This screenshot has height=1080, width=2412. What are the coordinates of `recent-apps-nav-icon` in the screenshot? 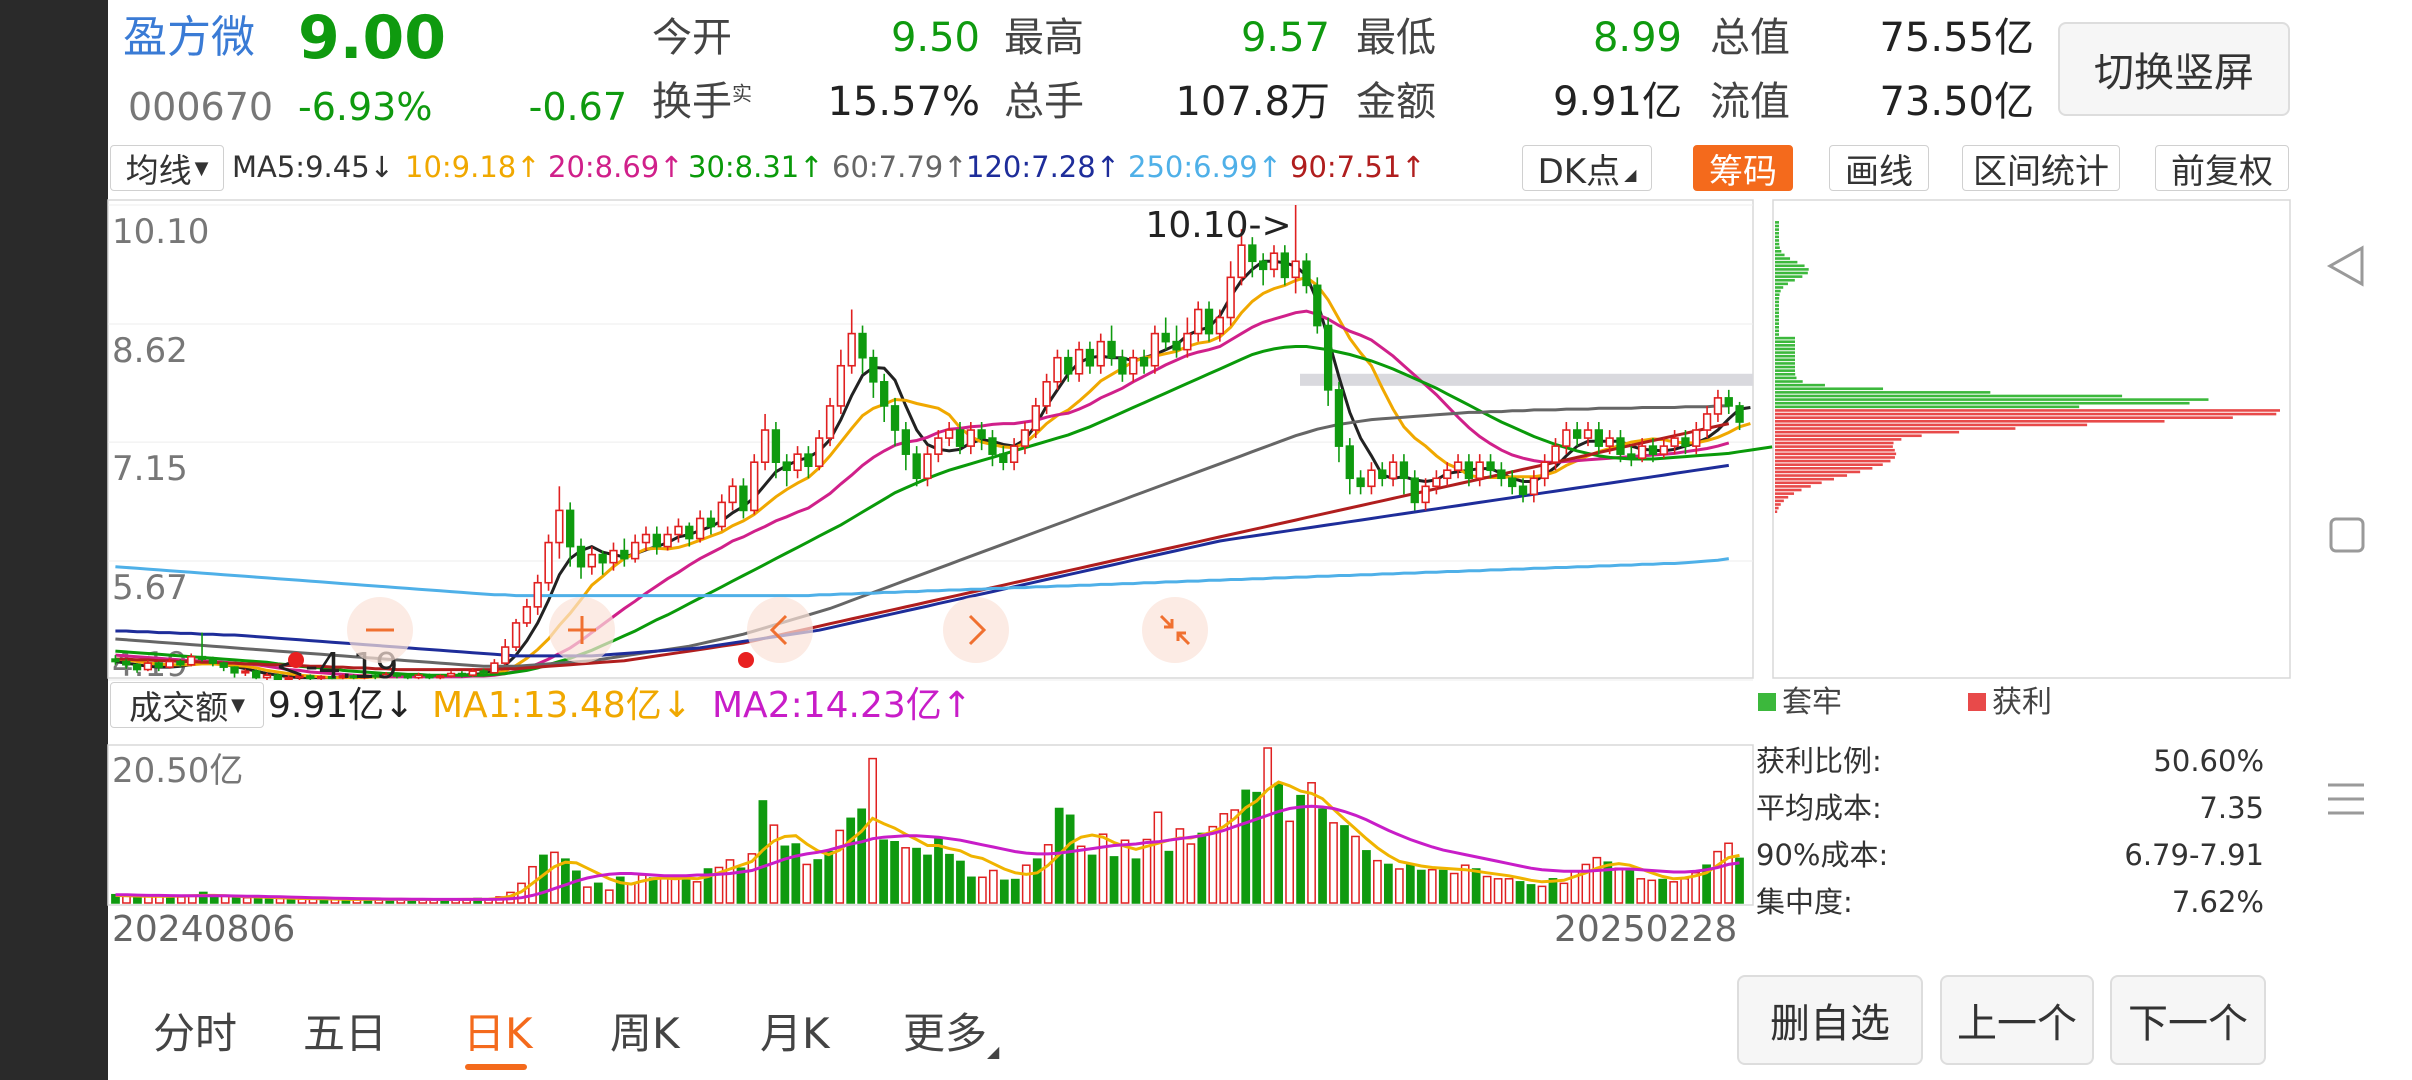 It's located at (2346, 799).